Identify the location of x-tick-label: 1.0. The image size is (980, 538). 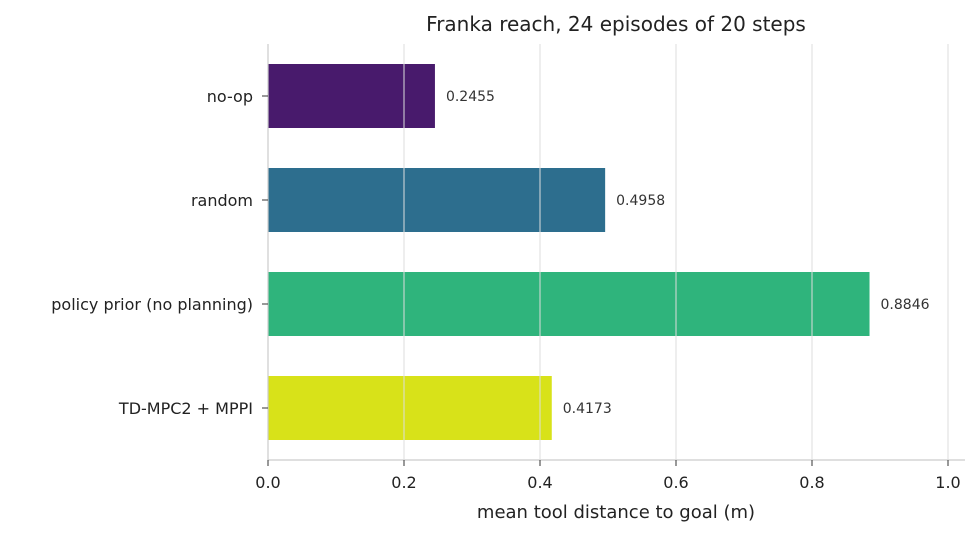
(947, 482).